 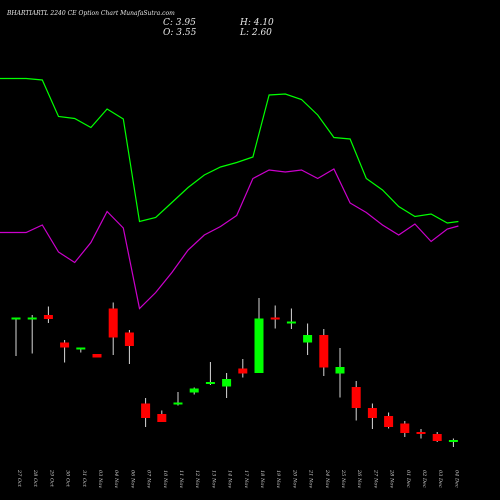 What do you see at coordinates (213, 479) in the screenshot?
I see `x-tick-label: 13 Nov` at bounding box center [213, 479].